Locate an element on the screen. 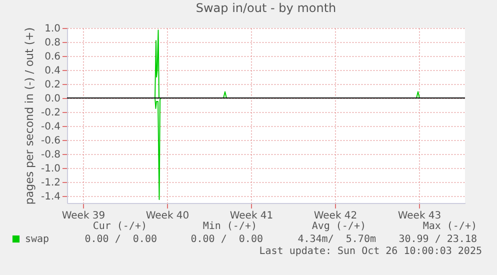 The height and width of the screenshot is (275, 497). text: Min (-/+) is located at coordinates (229, 227).